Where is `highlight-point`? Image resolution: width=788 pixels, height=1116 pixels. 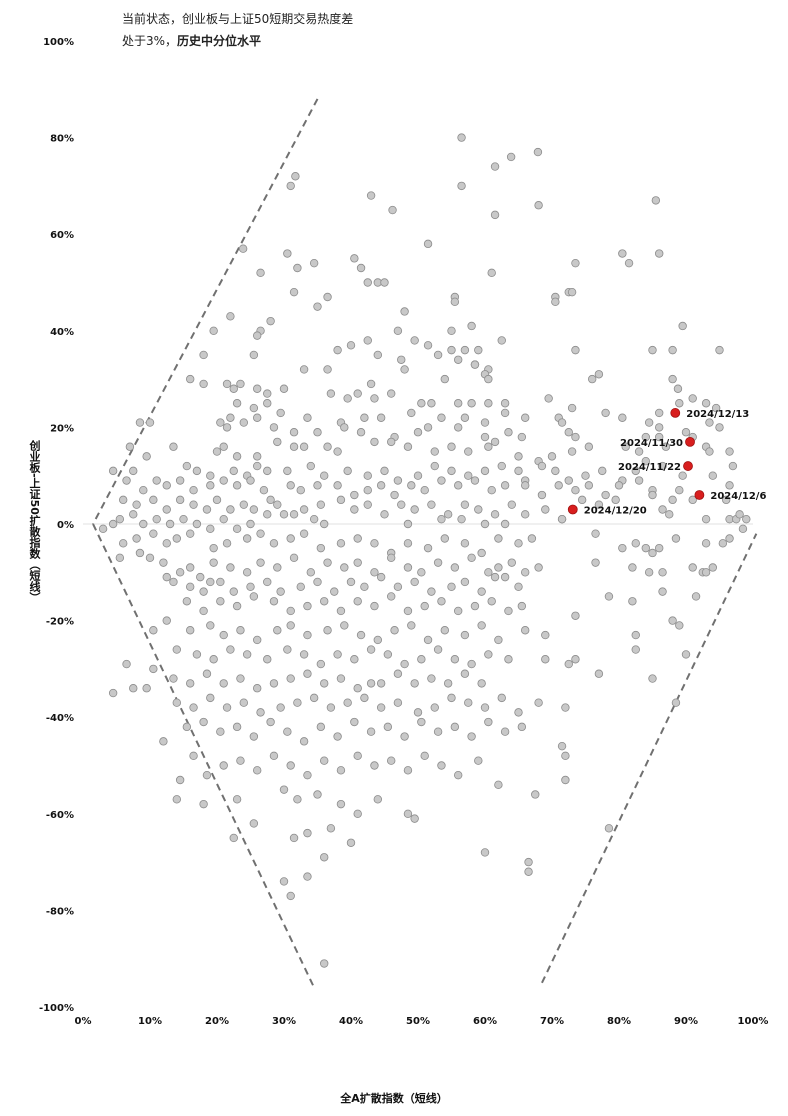
highlight-point is located at coordinates (690, 441).